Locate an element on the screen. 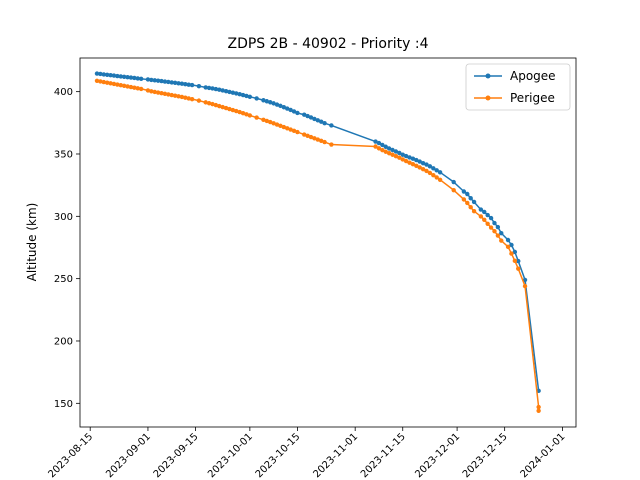 The image size is (640, 480). legend: Apogee Perigee is located at coordinates (518, 87).